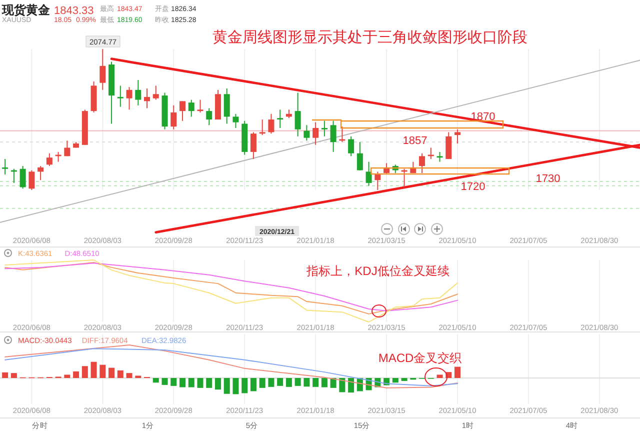  I want to click on annotation: 1720, so click(473, 187).